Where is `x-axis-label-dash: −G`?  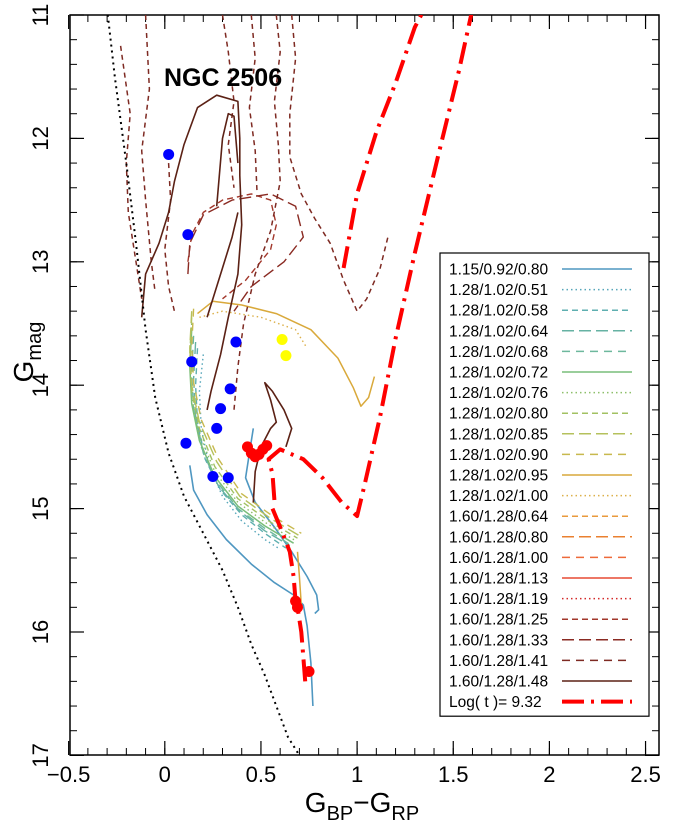
x-axis-label-dash: −G is located at coordinates (372, 802).